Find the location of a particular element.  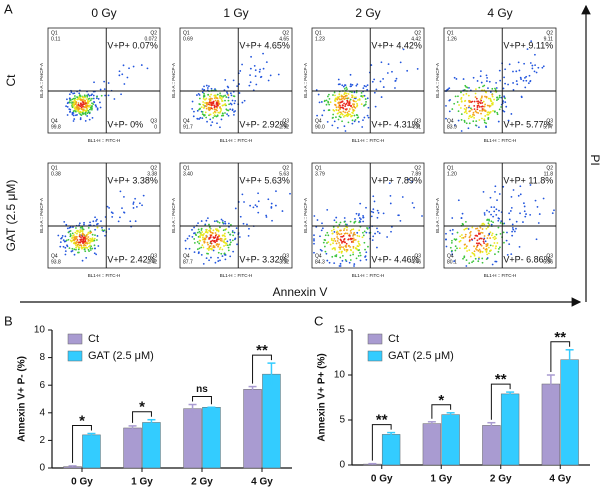

significance-label: * is located at coordinates (142, 407).